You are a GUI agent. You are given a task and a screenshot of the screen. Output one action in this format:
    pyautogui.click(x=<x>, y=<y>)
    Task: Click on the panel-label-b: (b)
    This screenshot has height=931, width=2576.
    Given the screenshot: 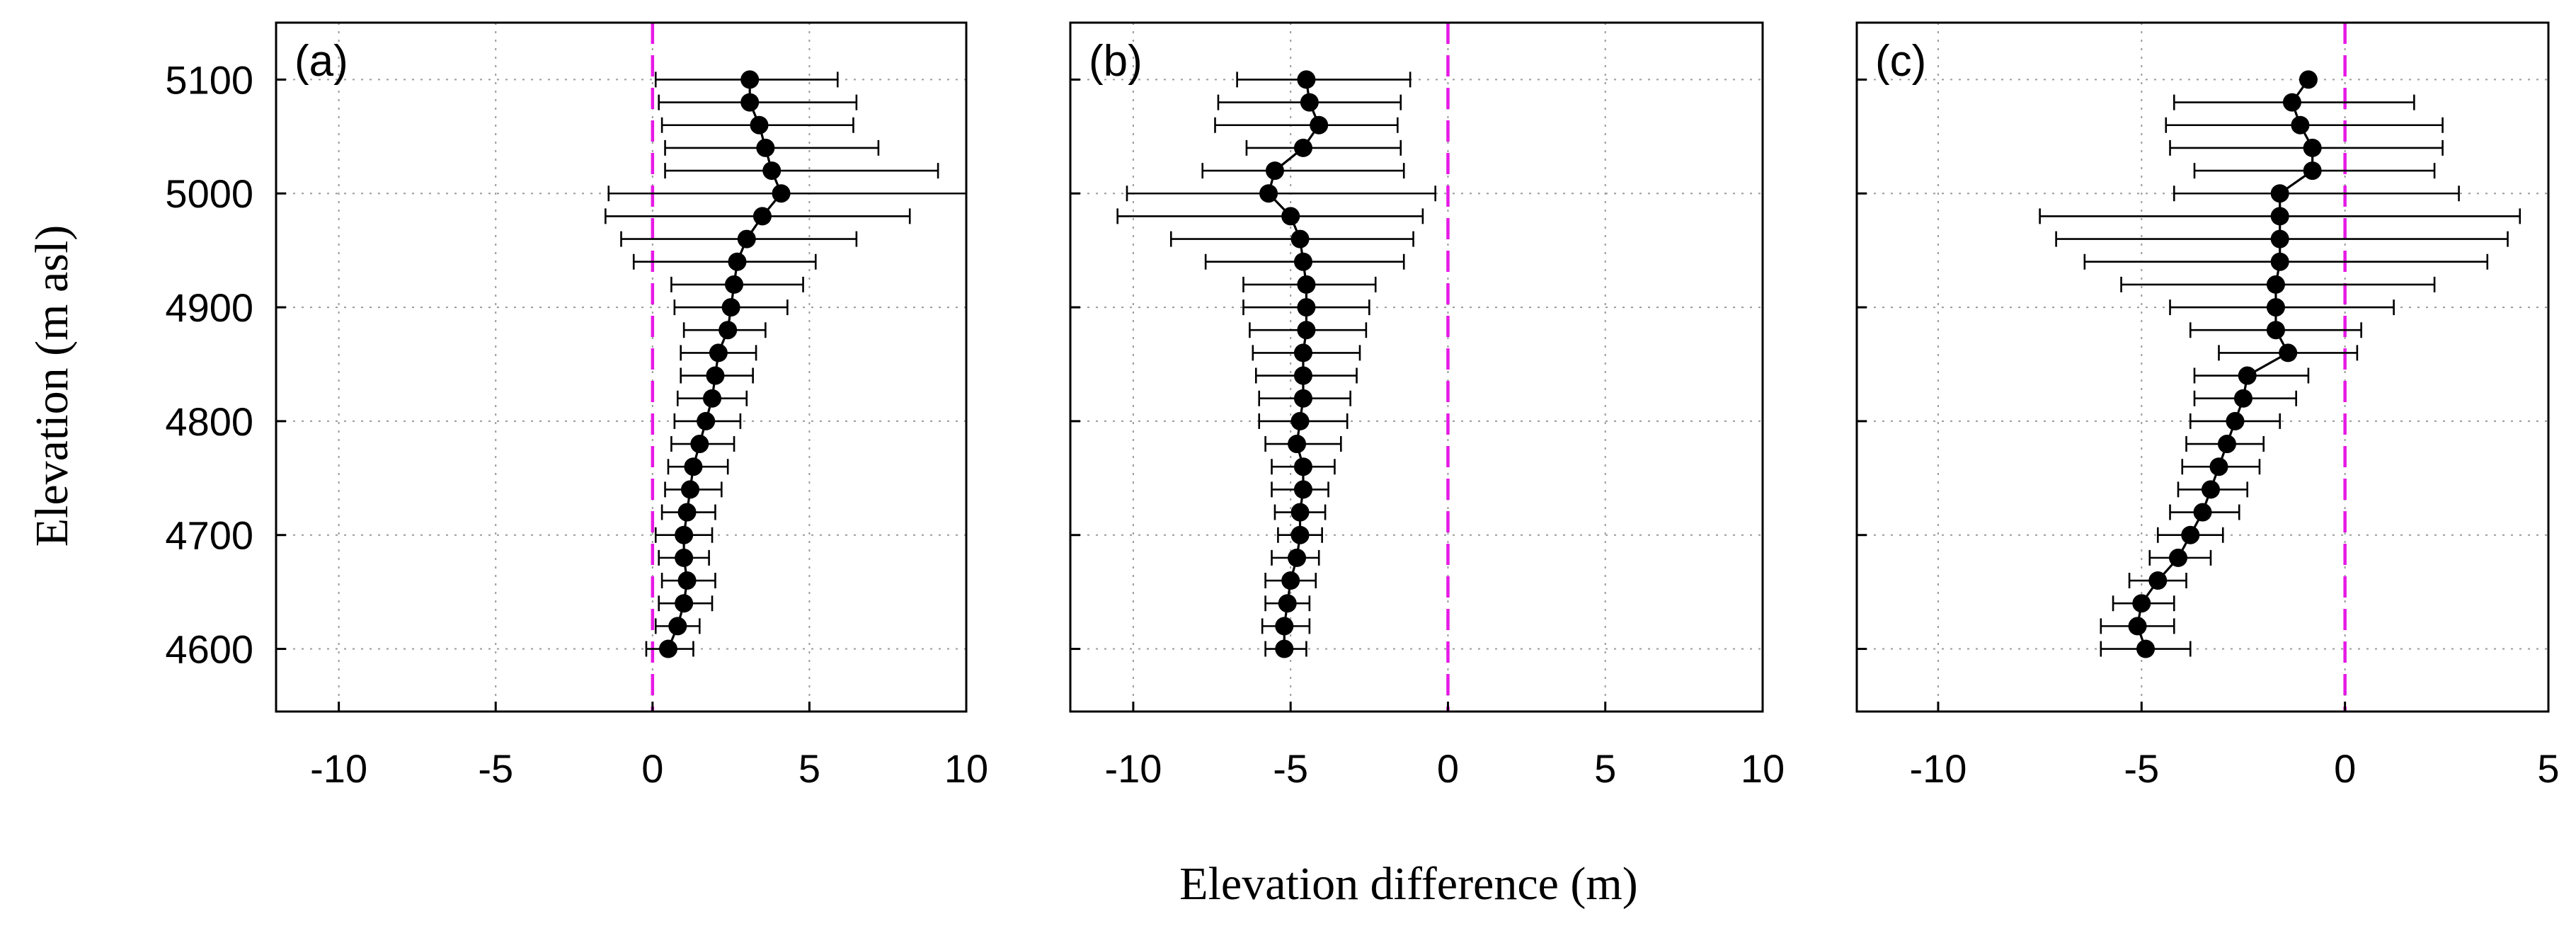 What is the action you would take?
    pyautogui.click(x=1116, y=62)
    